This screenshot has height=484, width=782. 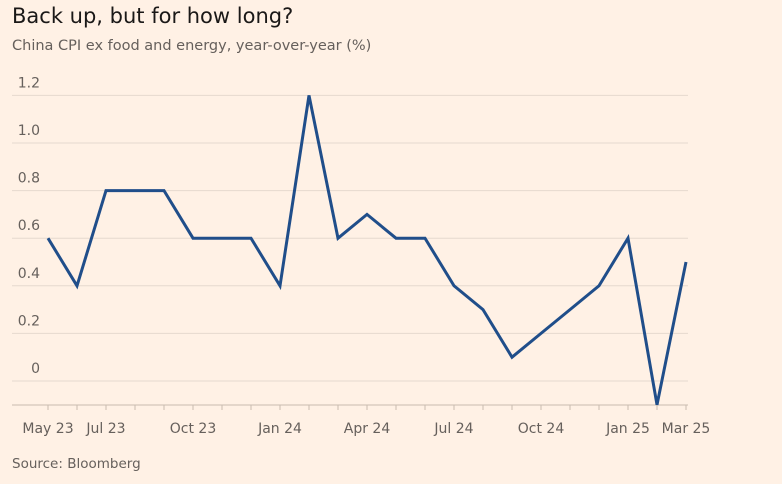 What do you see at coordinates (29, 83) in the screenshot?
I see `y-tick-label: 1.2` at bounding box center [29, 83].